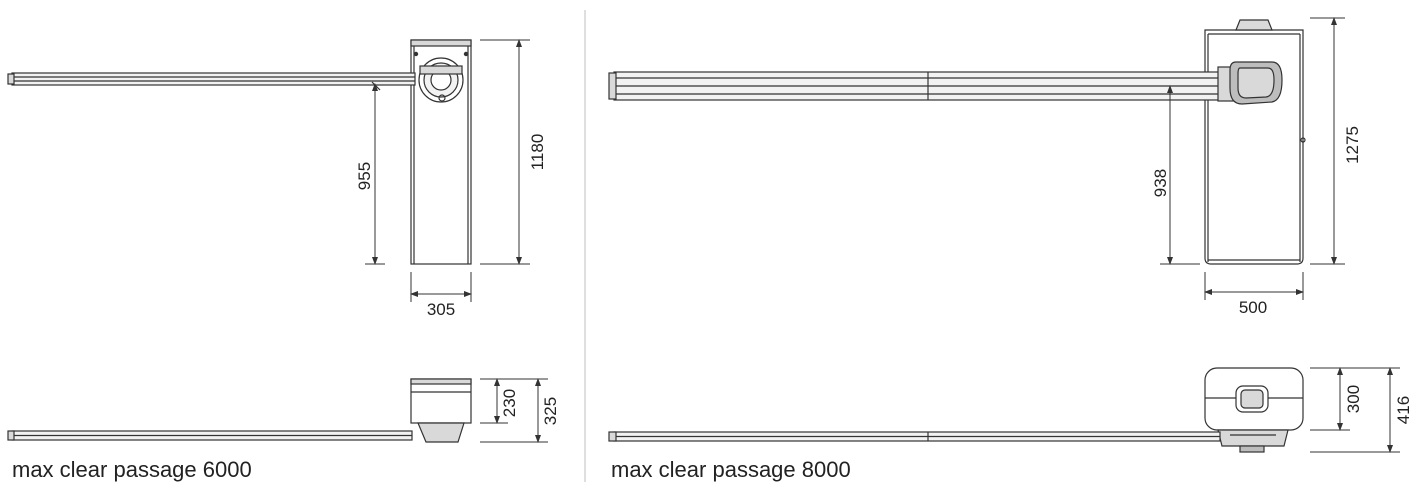 The image size is (1413, 488). Describe the element at coordinates (11, 79) in the screenshot. I see `left-beam-endcap` at that location.